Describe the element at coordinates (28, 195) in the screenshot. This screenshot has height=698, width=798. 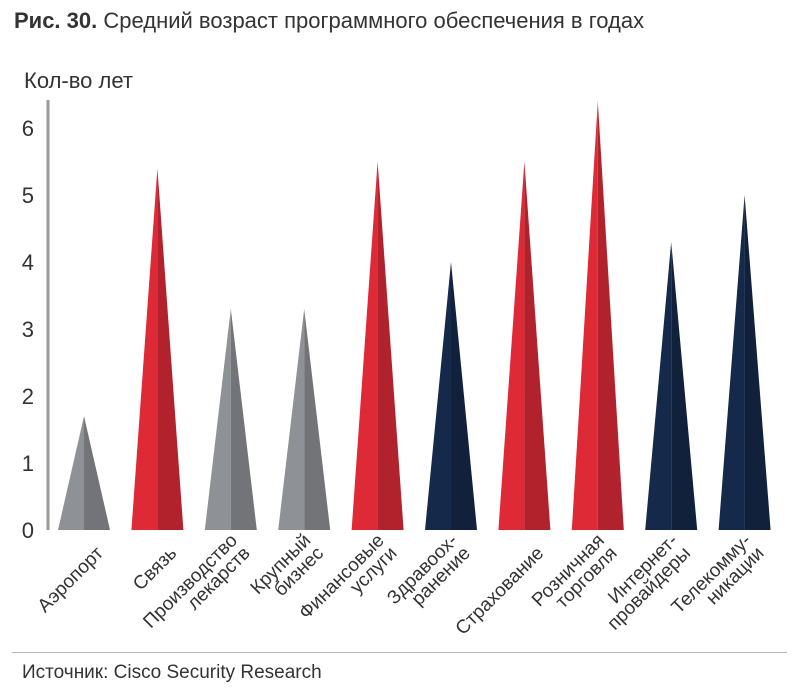
I see `y-tick-label: 5` at that location.